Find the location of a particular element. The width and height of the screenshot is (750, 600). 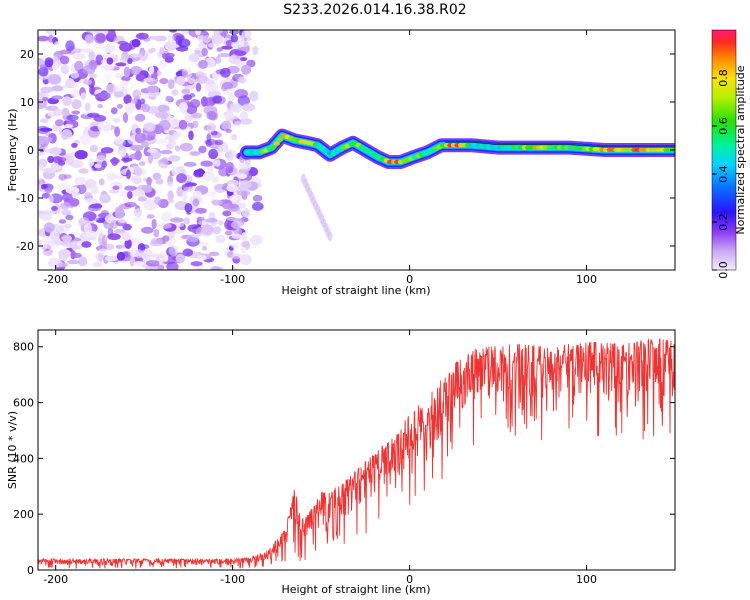

colorbar-tick-label: 0.6 is located at coordinates (723, 126).